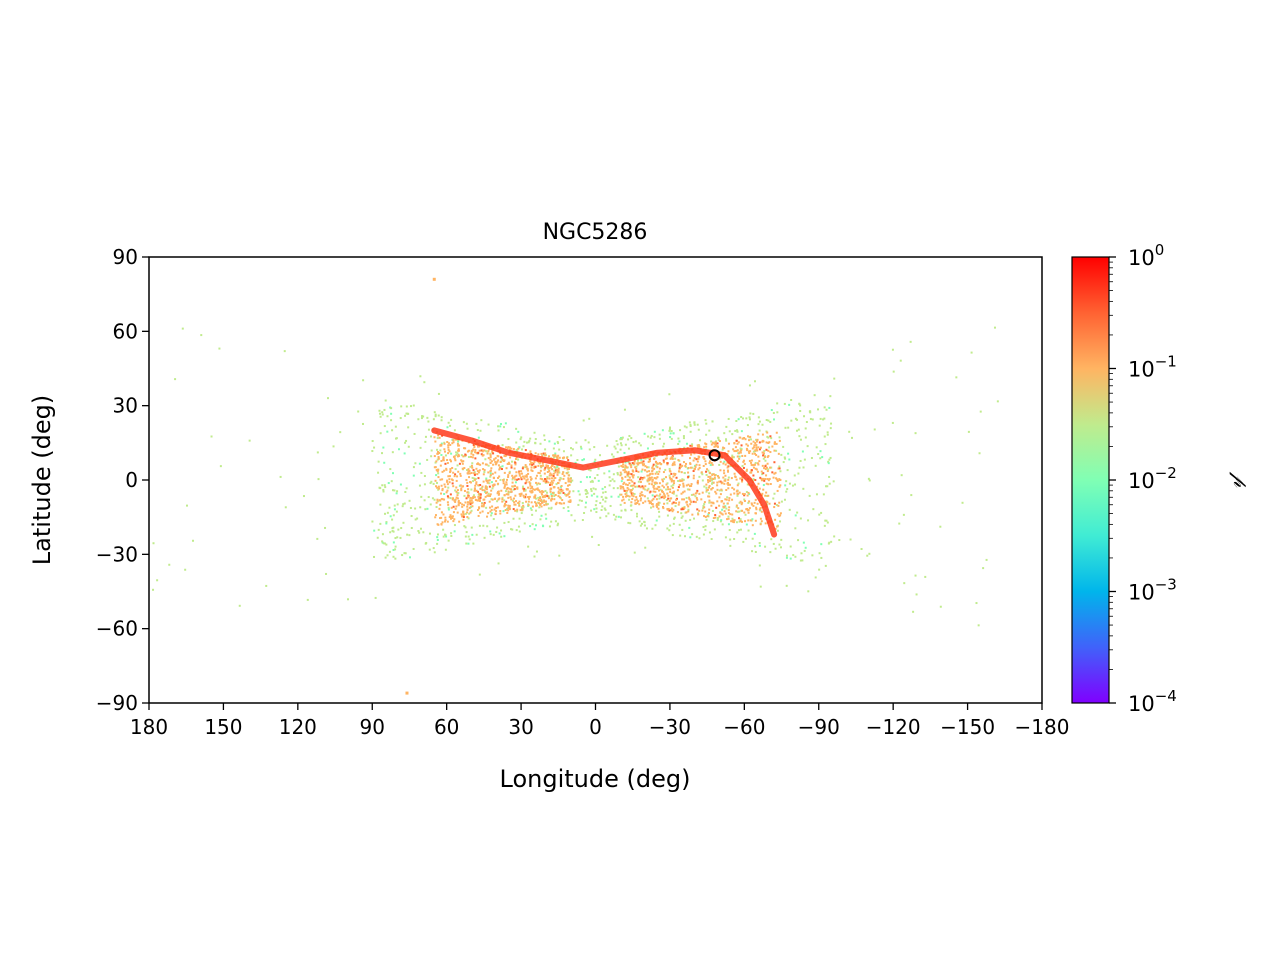 This screenshot has width=1280, height=960. Describe the element at coordinates (1152, 367) in the screenshot. I see `colorbar-tick-label: 10−1` at that location.